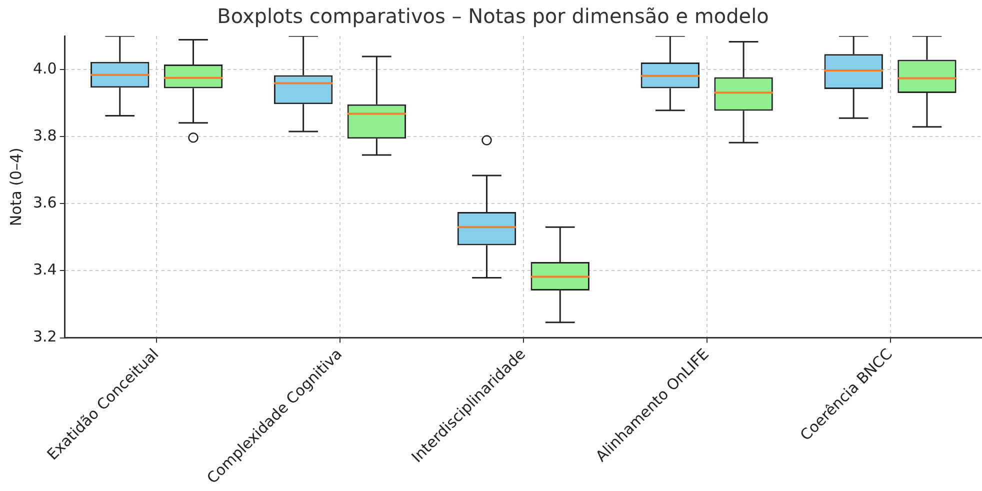  Describe the element at coordinates (44, 269) in the screenshot. I see `y-tick-label: 3.4` at that location.